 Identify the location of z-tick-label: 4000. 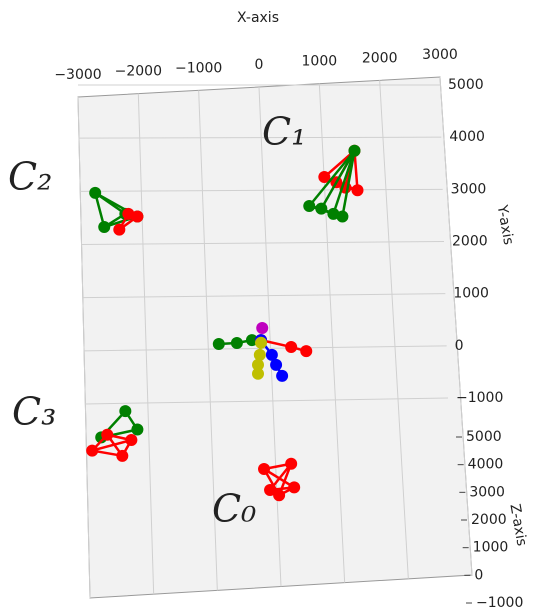
(486, 465).